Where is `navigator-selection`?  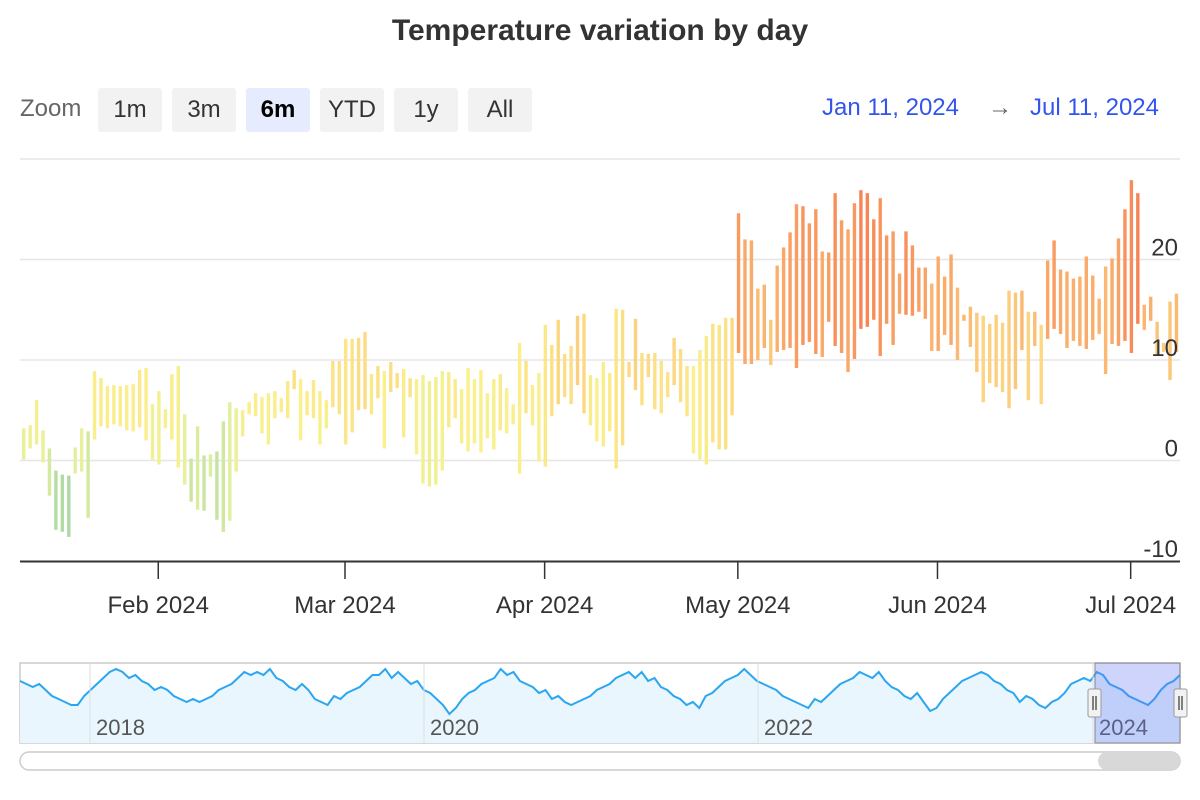
navigator-selection is located at coordinates (1137, 703).